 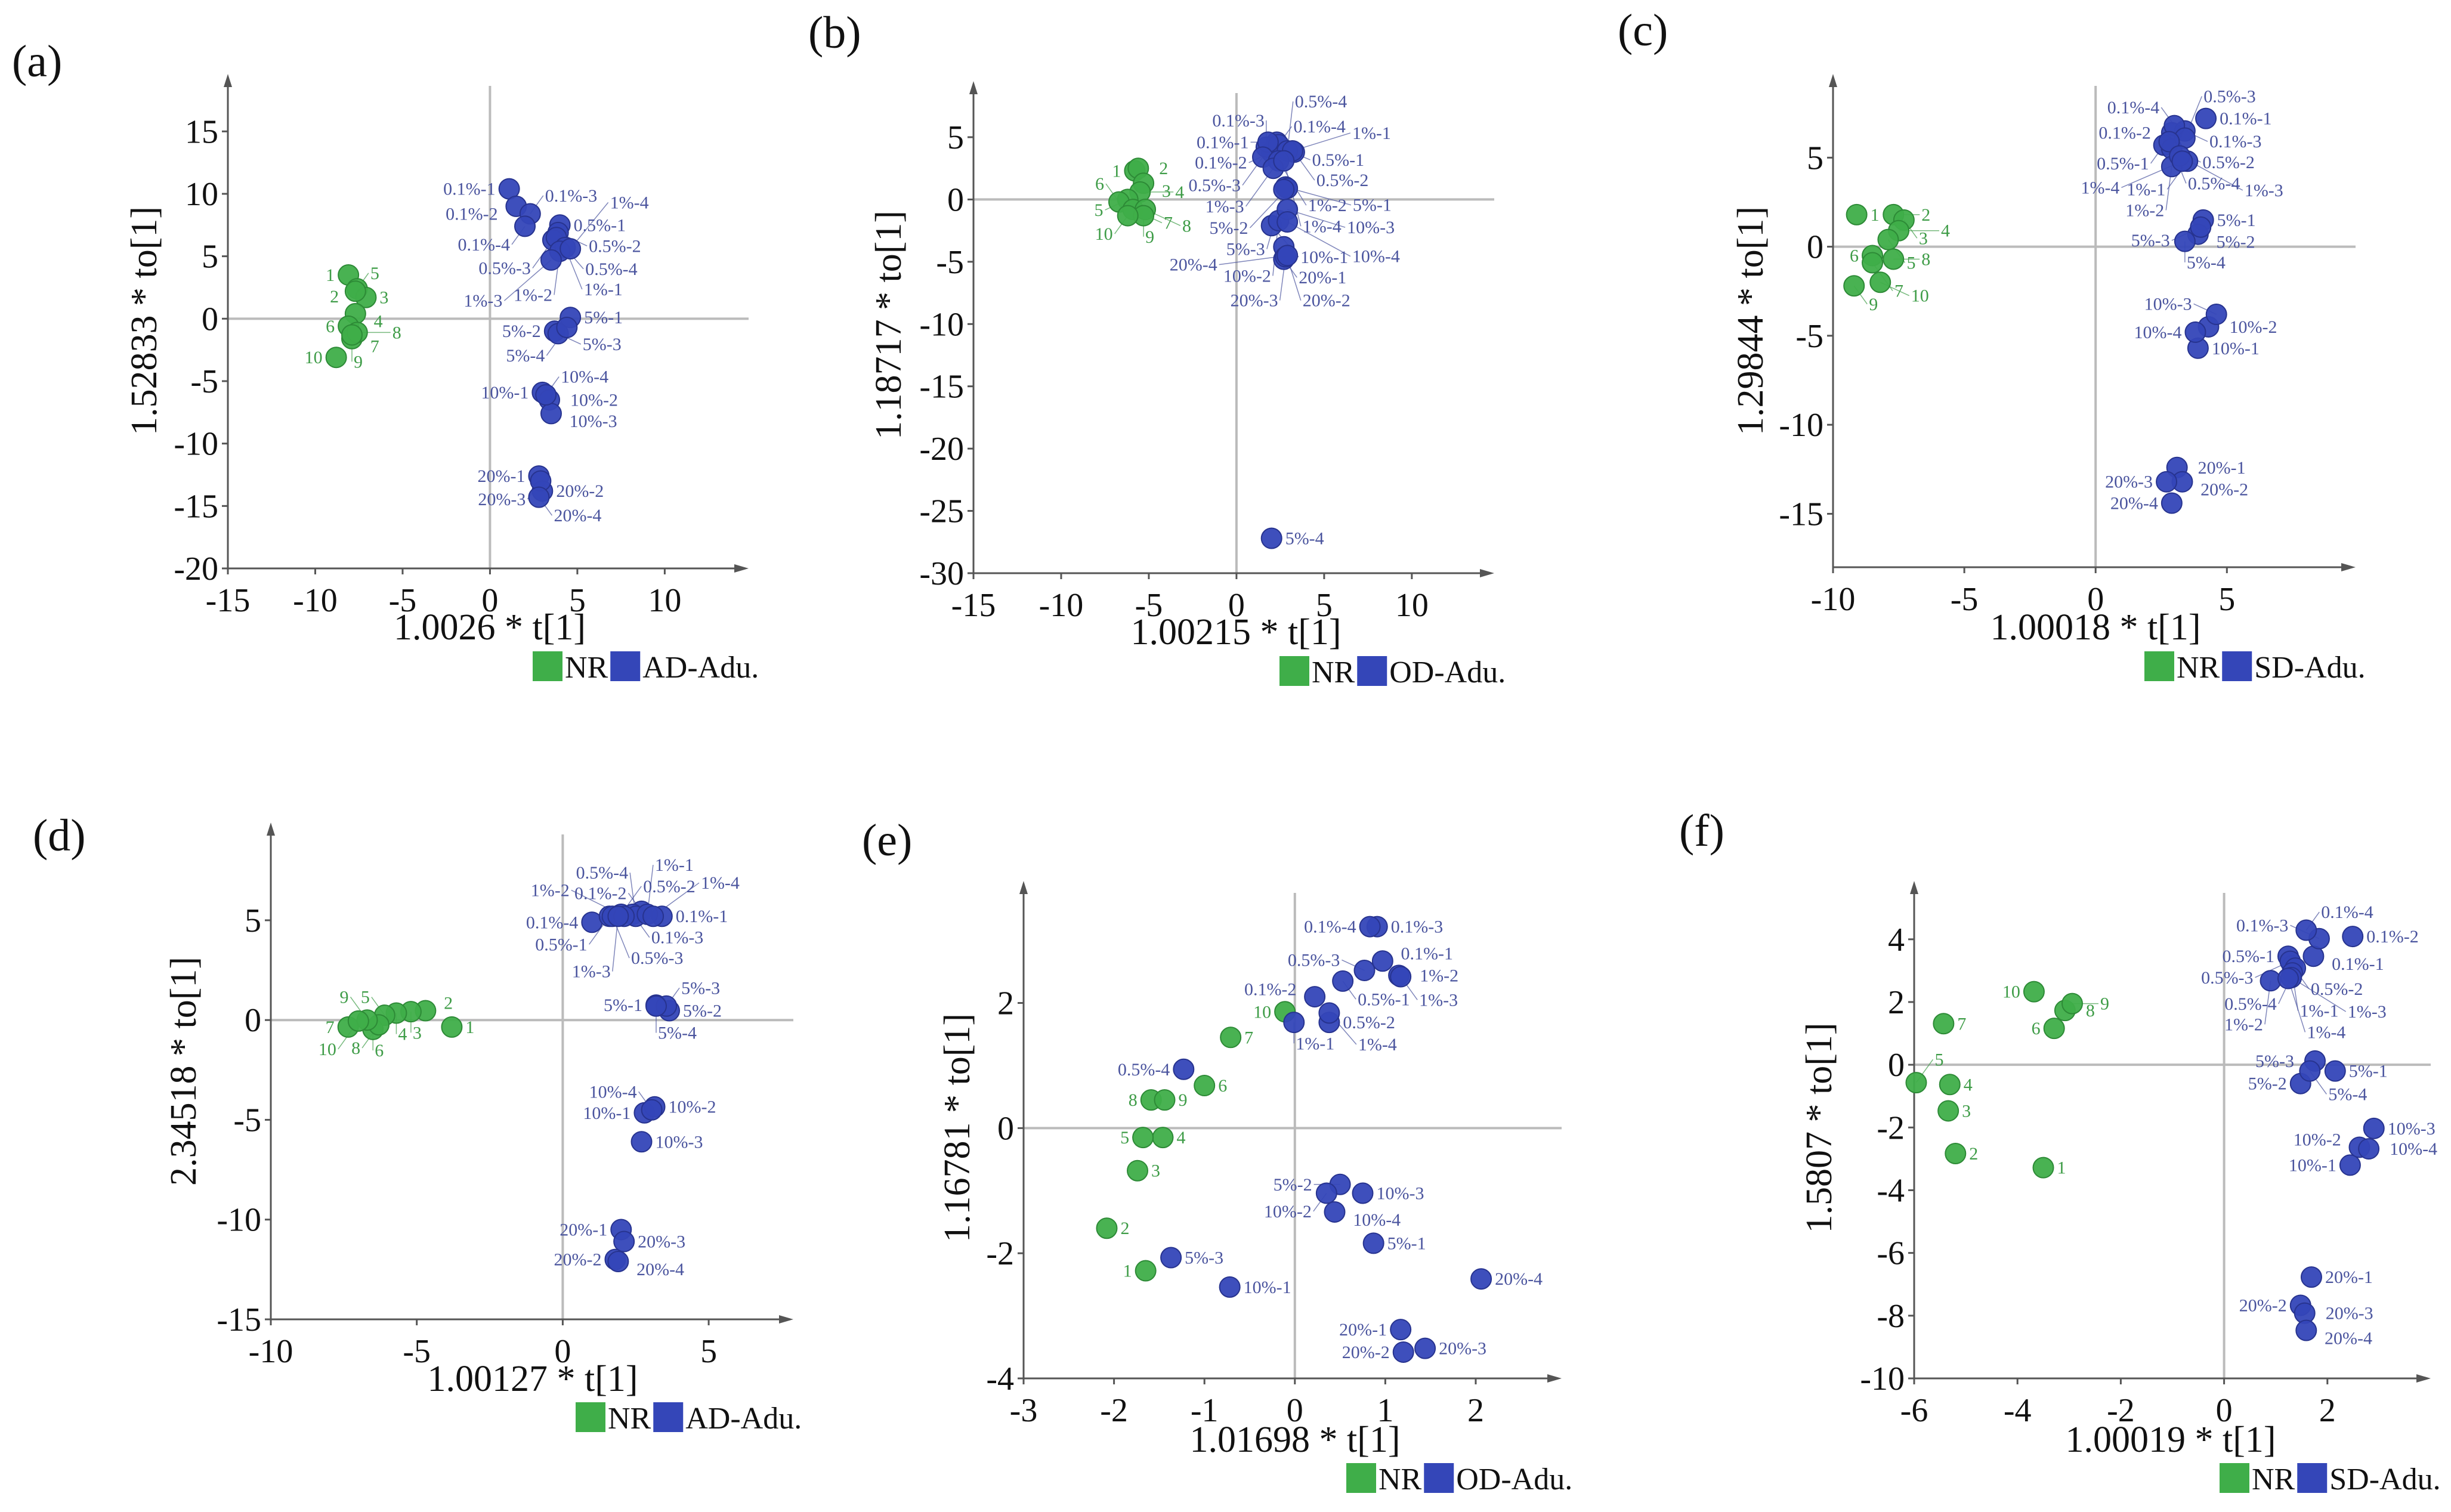 What do you see at coordinates (2326, 1033) in the screenshot?
I see `data-point-label: 1%-4` at bounding box center [2326, 1033].